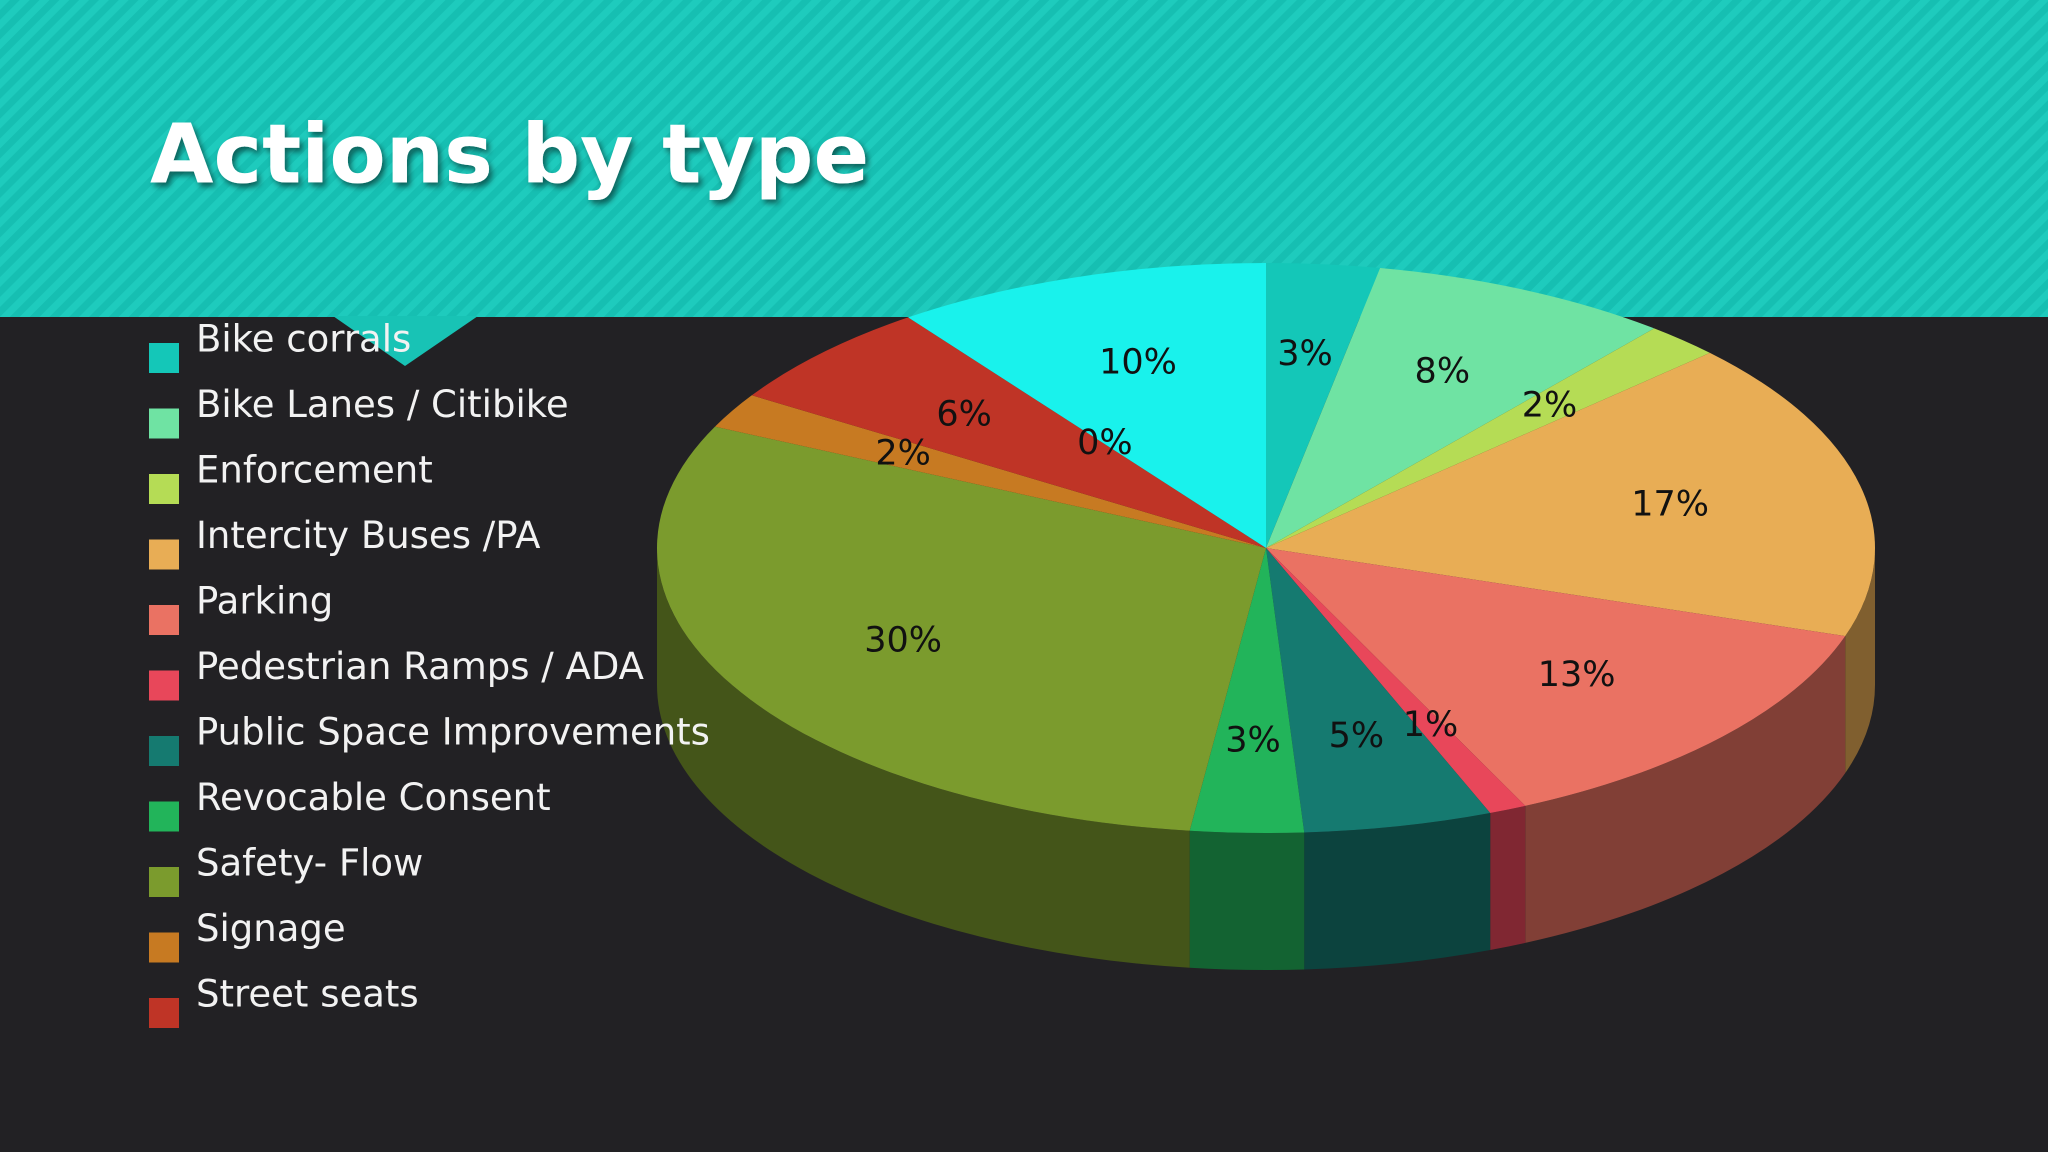 This screenshot has height=1152, width=2048. What do you see at coordinates (1431, 725) in the screenshot?
I see `slice-label: 1%` at bounding box center [1431, 725].